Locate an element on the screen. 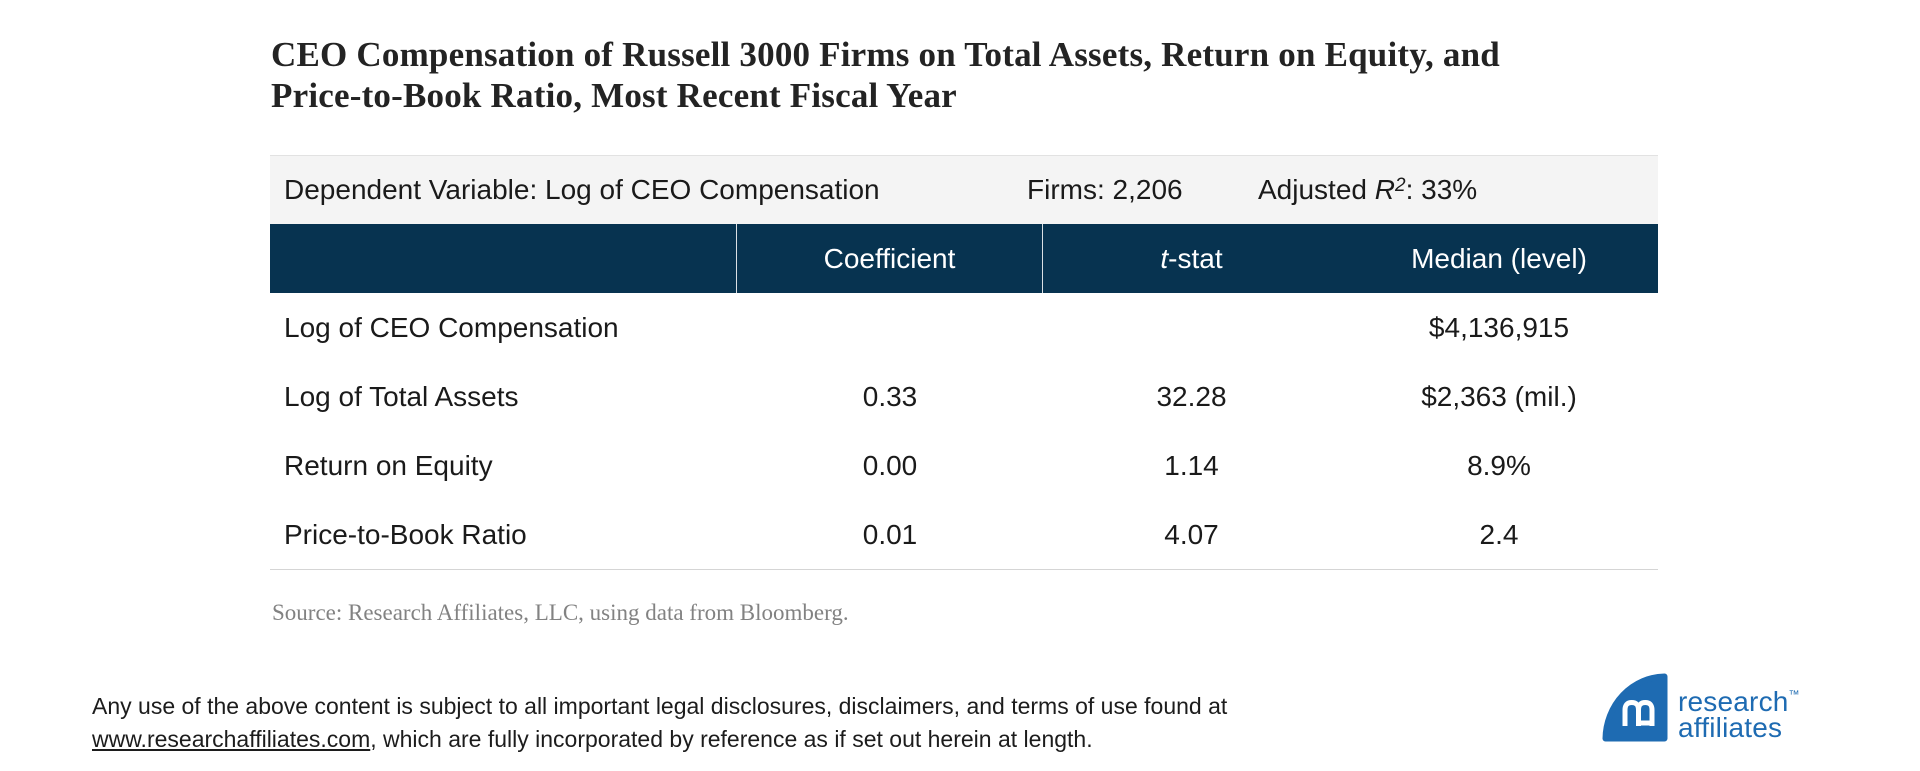 The image size is (1920, 771). adjusted-r2-label: Adjusted R2: 33% is located at coordinates (1368, 189).